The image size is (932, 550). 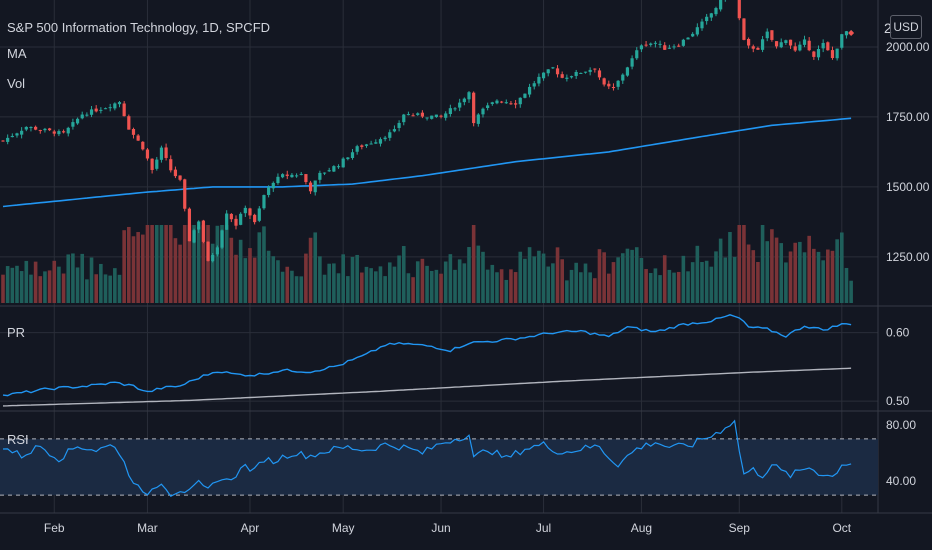 I want to click on price-axis-partial-label: 2, so click(x=888, y=28).